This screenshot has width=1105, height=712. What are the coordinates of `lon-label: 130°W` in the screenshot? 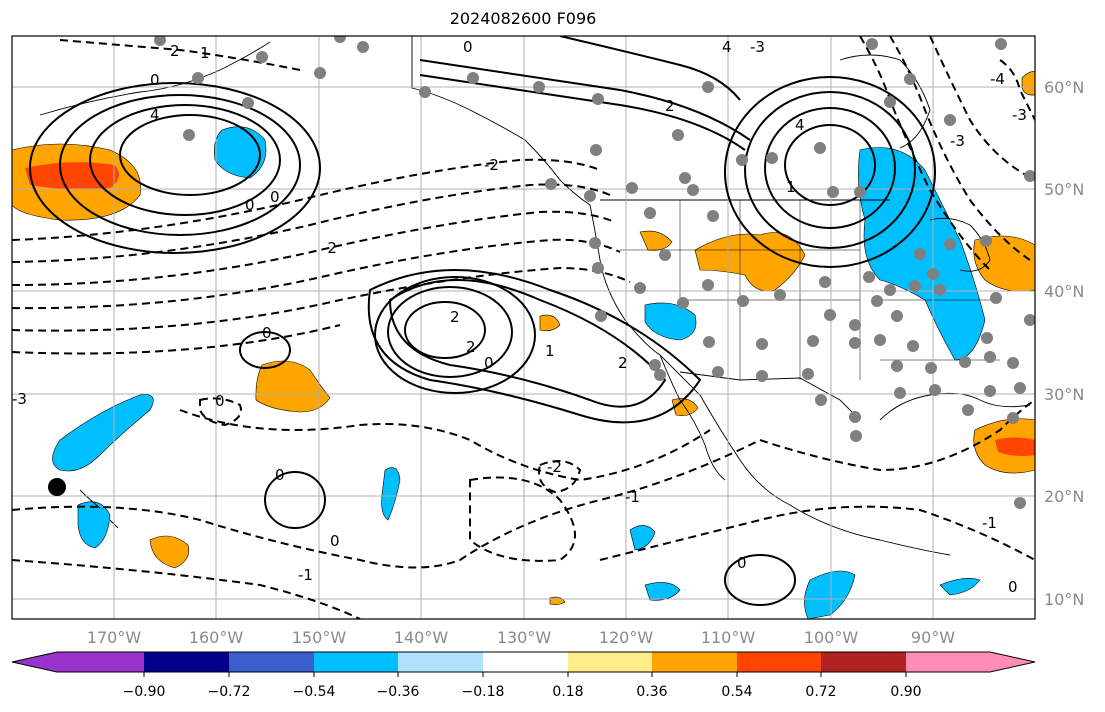 It's located at (524, 637).